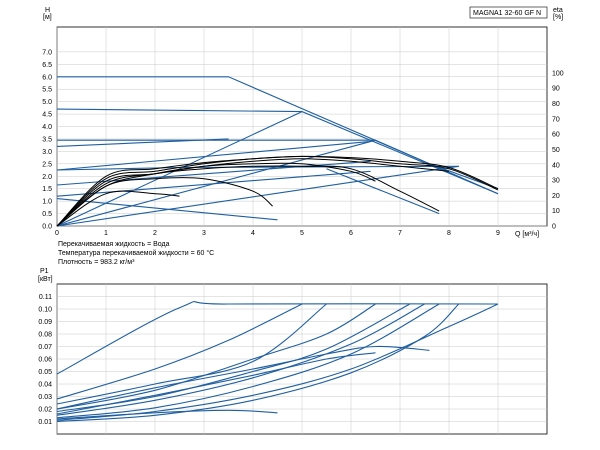 The height and width of the screenshot is (450, 600). I want to click on bottom-y-axis-label-line2: [кВт], so click(45, 279).